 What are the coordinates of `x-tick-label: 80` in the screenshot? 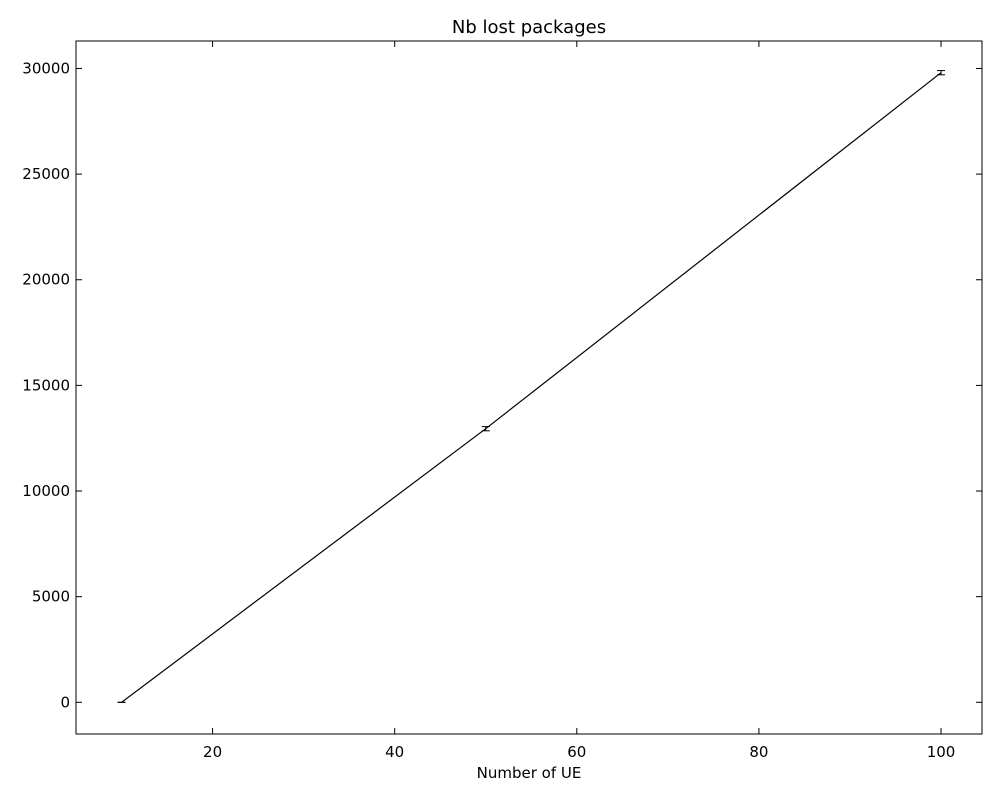 It's located at (758, 752).